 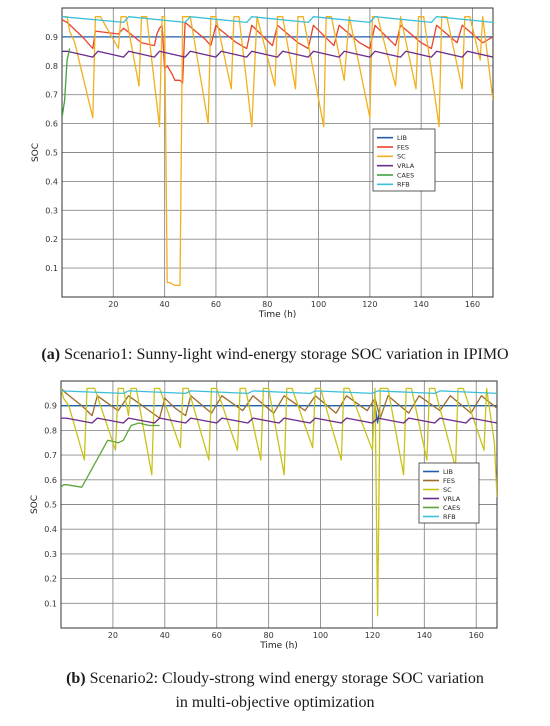 What do you see at coordinates (51, 354) in the screenshot?
I see `caption-a-tag: (a)` at bounding box center [51, 354].